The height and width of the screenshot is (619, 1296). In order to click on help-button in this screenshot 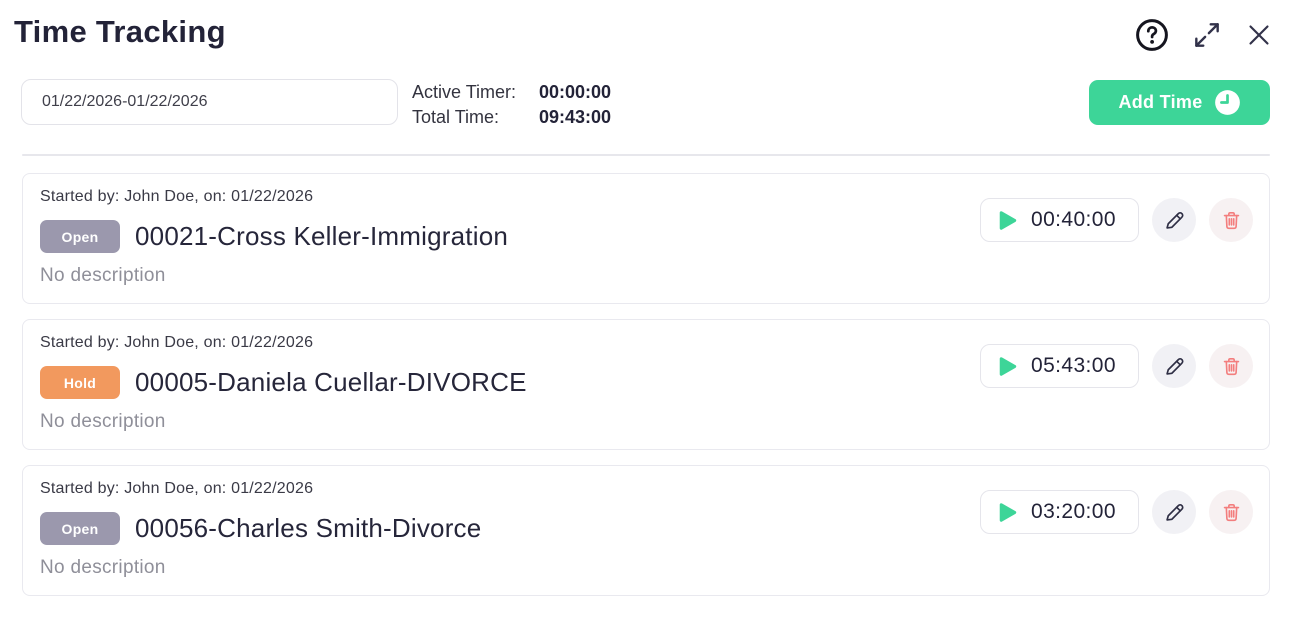, I will do `click(1152, 35)`.